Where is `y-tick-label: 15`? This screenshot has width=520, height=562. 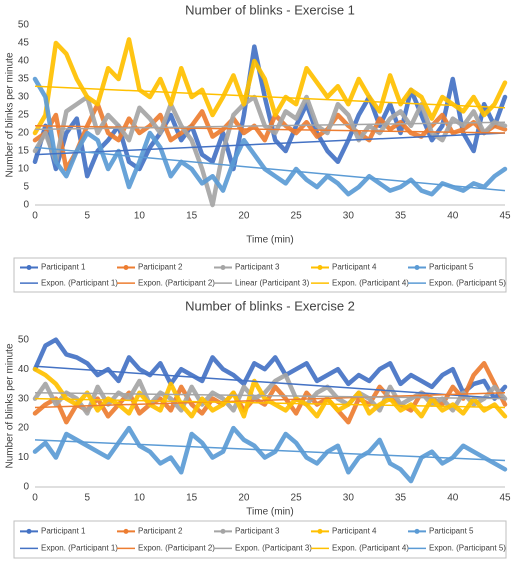
y-tick-label: 15 is located at coordinates (24, 151).